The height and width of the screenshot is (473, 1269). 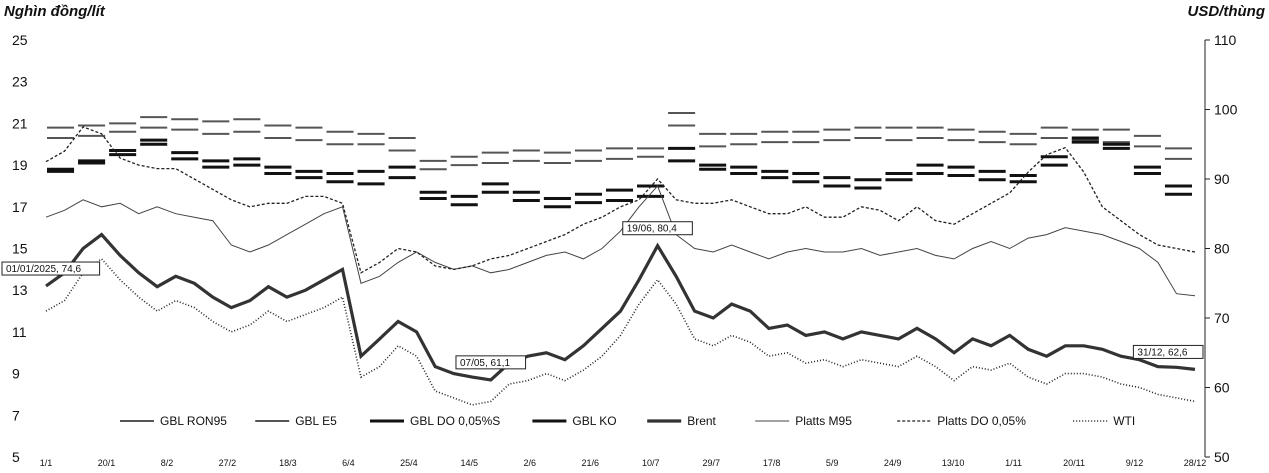 What do you see at coordinates (651, 463) in the screenshot?
I see `x-tick-label: 10/7` at bounding box center [651, 463].